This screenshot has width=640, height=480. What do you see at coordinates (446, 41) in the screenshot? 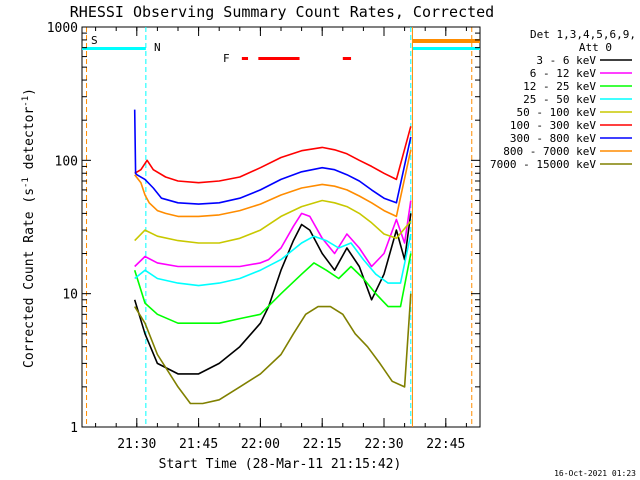
I see `saa-bar` at bounding box center [446, 41].